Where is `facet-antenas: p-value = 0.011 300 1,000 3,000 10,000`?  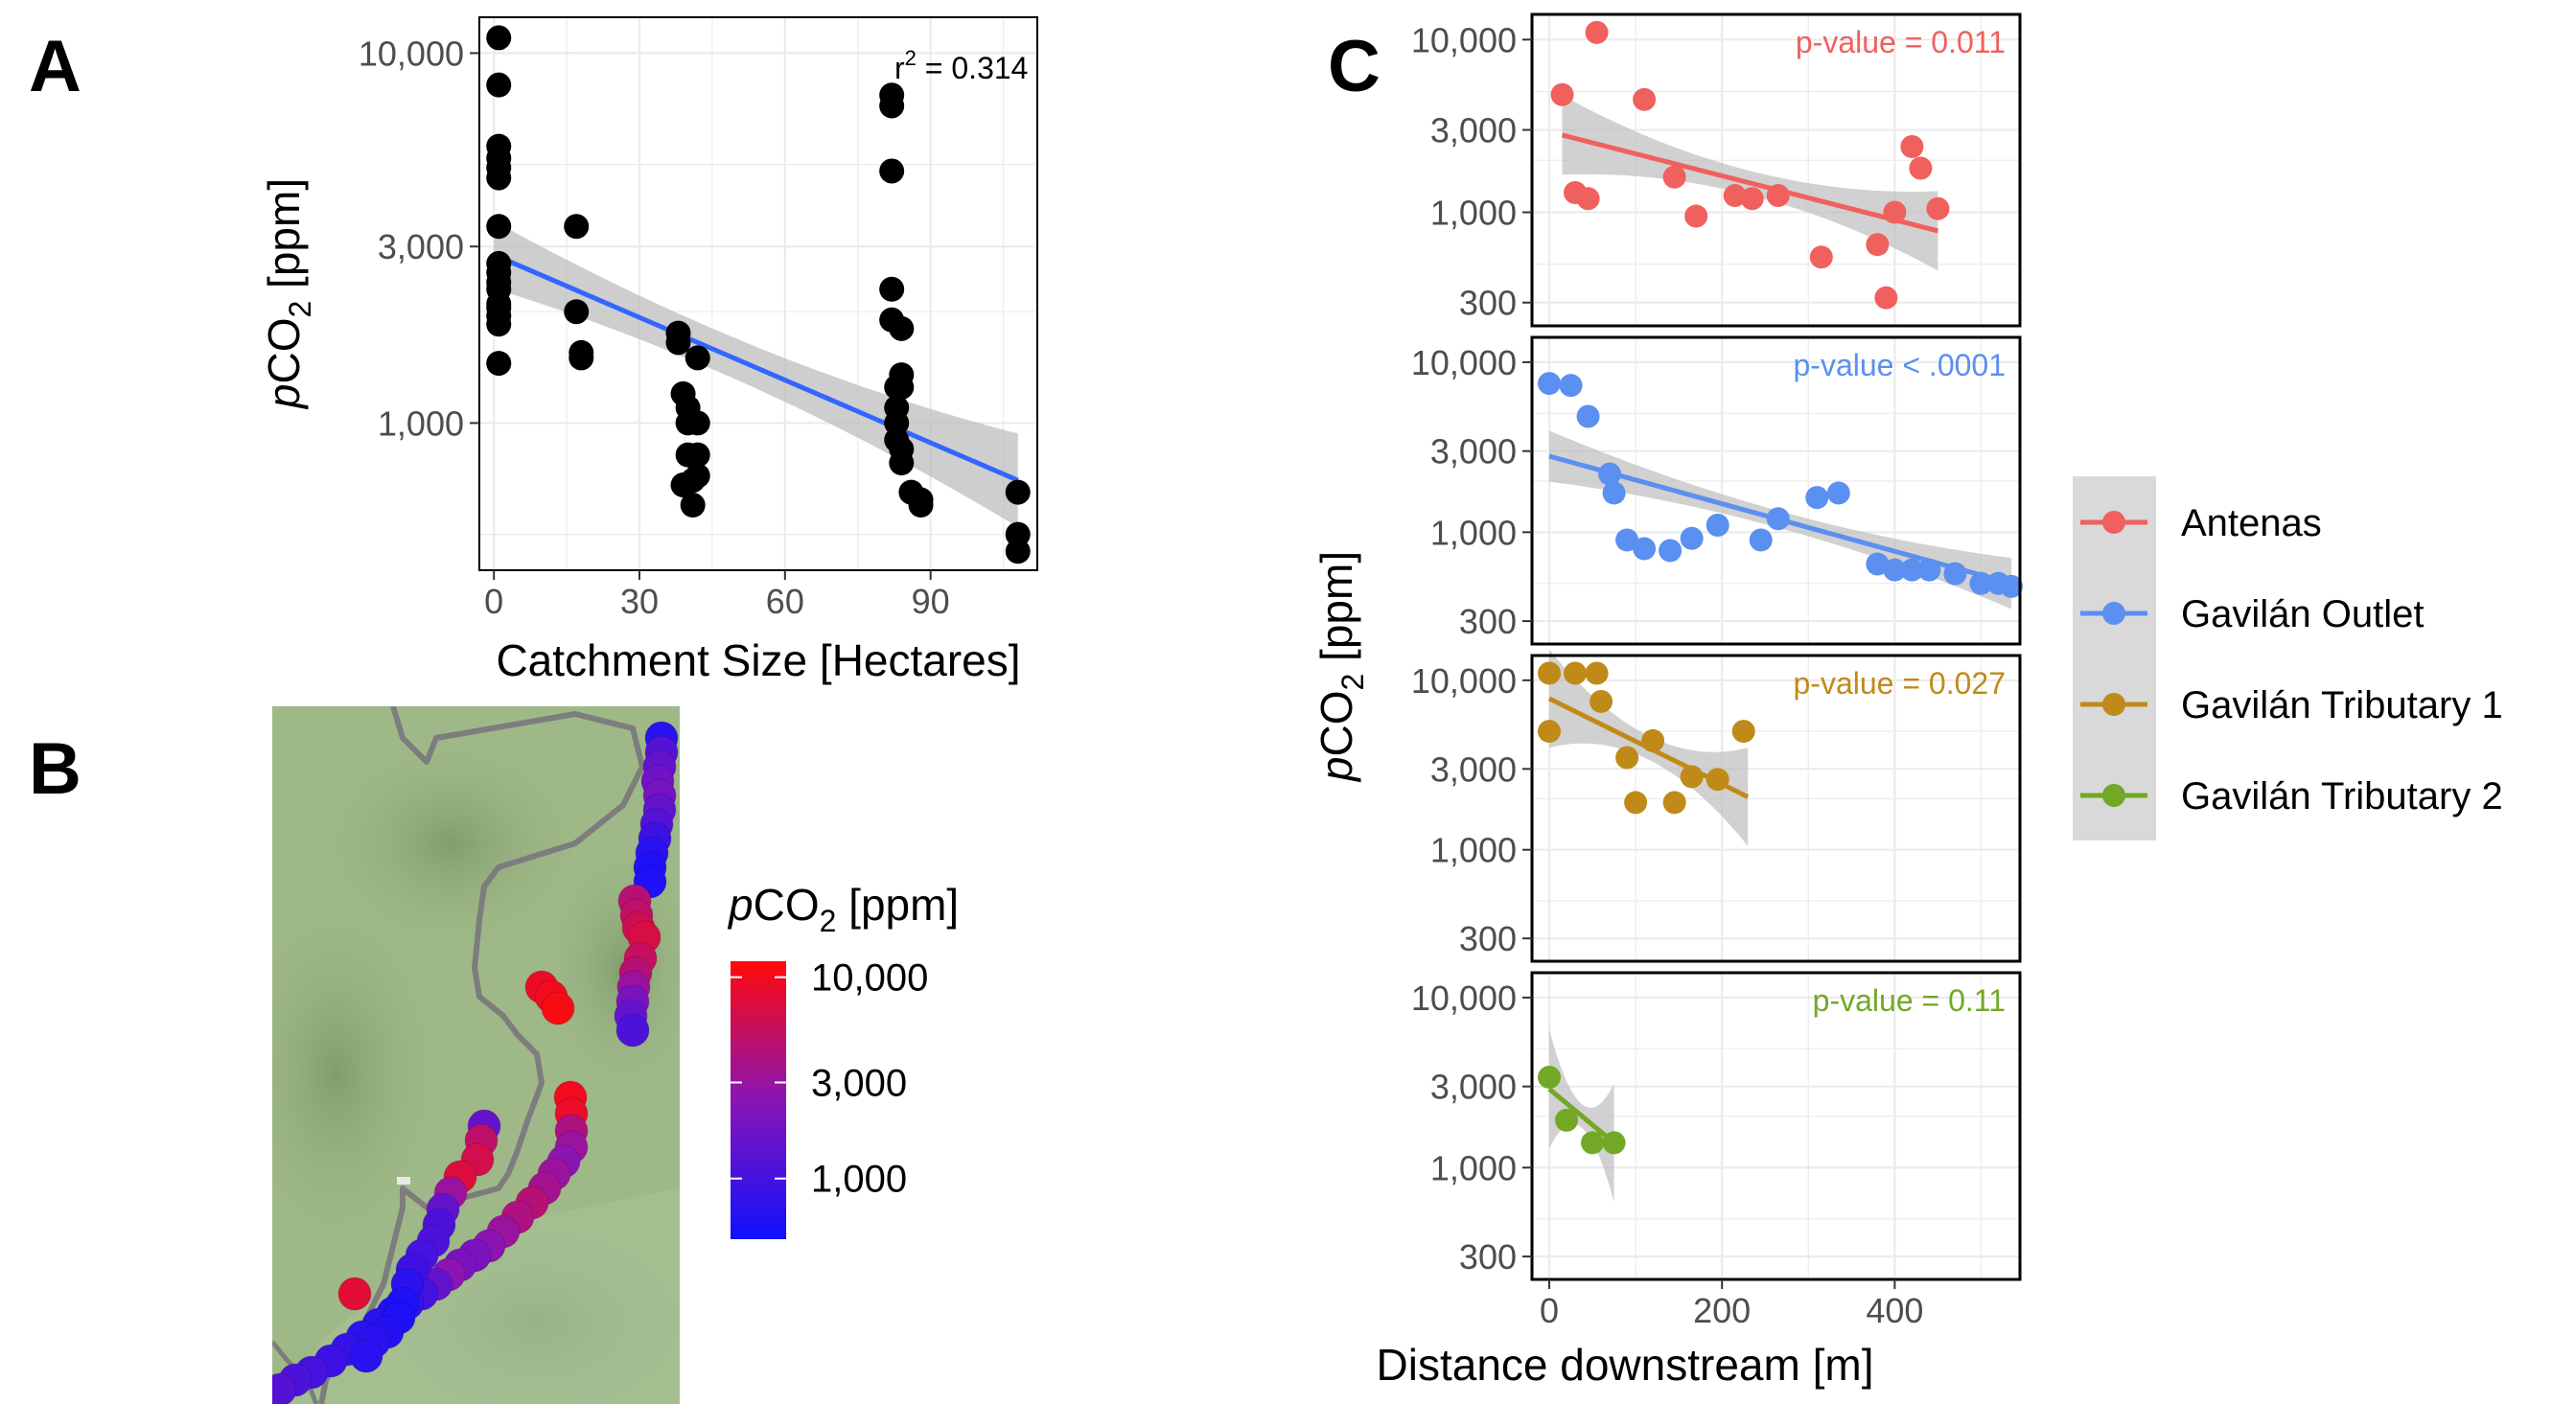
facet-antenas: p-value = 0.011 300 1,000 3,000 10,000 is located at coordinates (1716, 170).